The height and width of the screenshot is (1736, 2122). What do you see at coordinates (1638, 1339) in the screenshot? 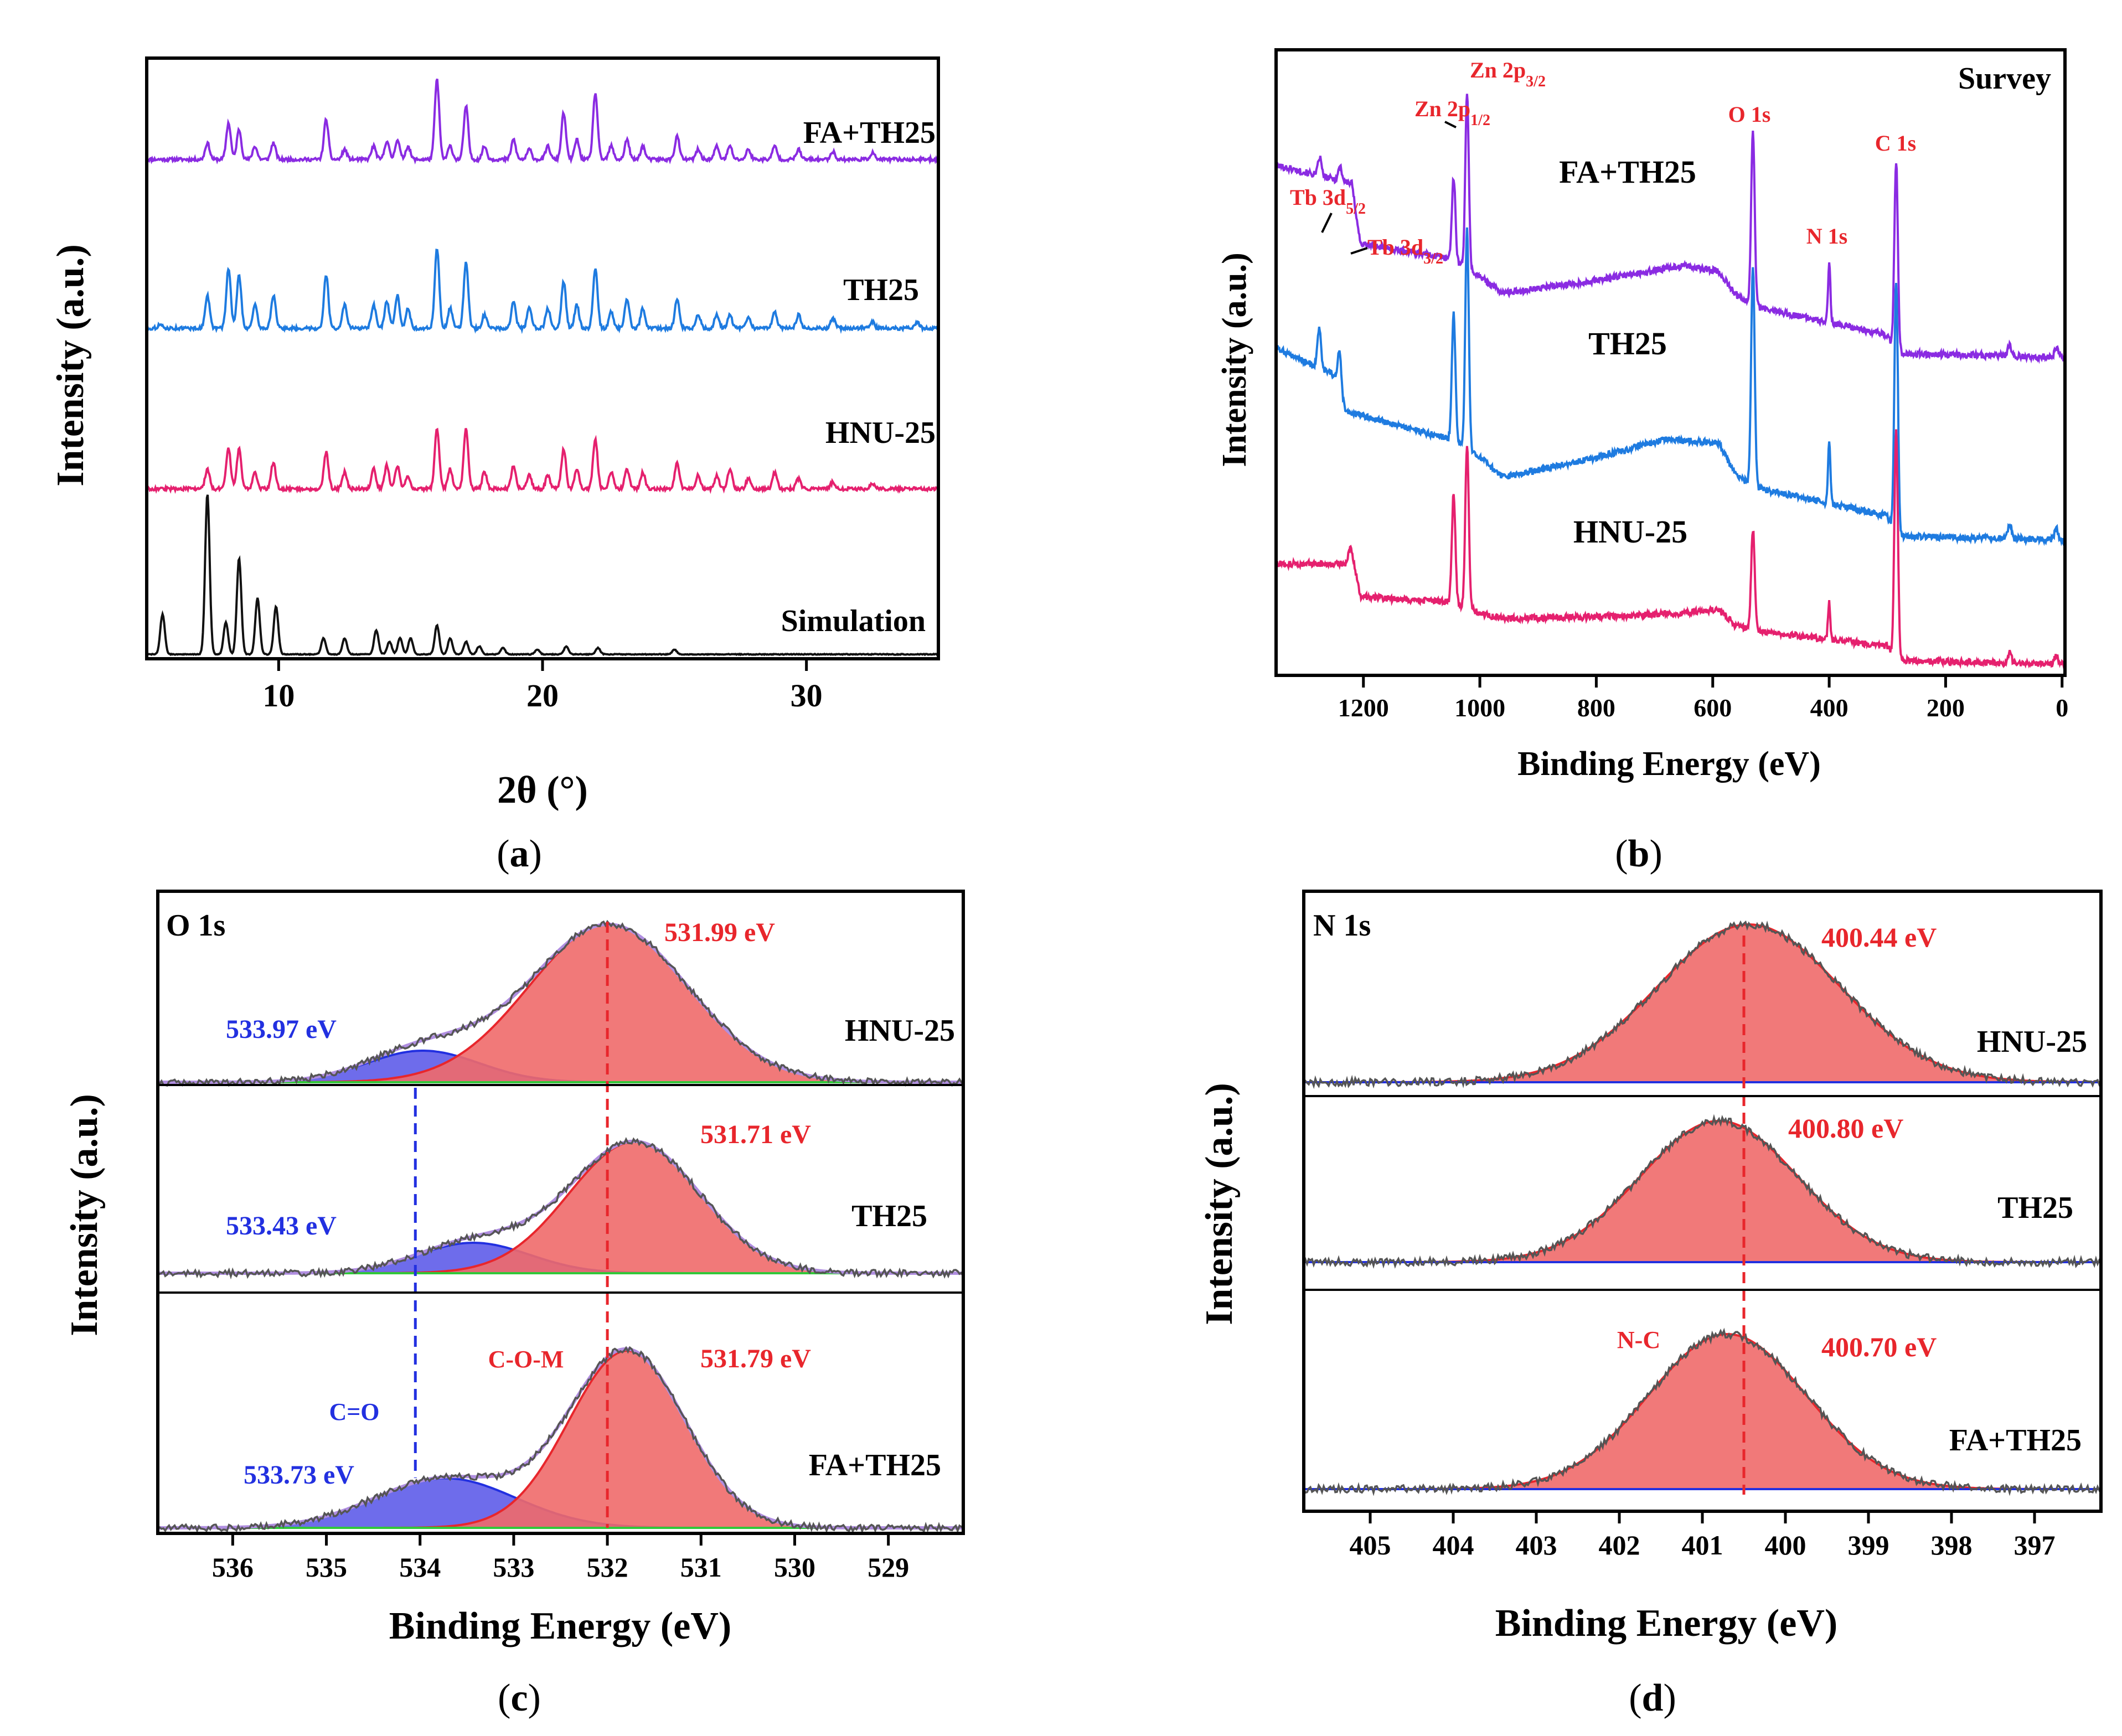
I see `panel-d-anno-n-c: N-C` at bounding box center [1638, 1339].